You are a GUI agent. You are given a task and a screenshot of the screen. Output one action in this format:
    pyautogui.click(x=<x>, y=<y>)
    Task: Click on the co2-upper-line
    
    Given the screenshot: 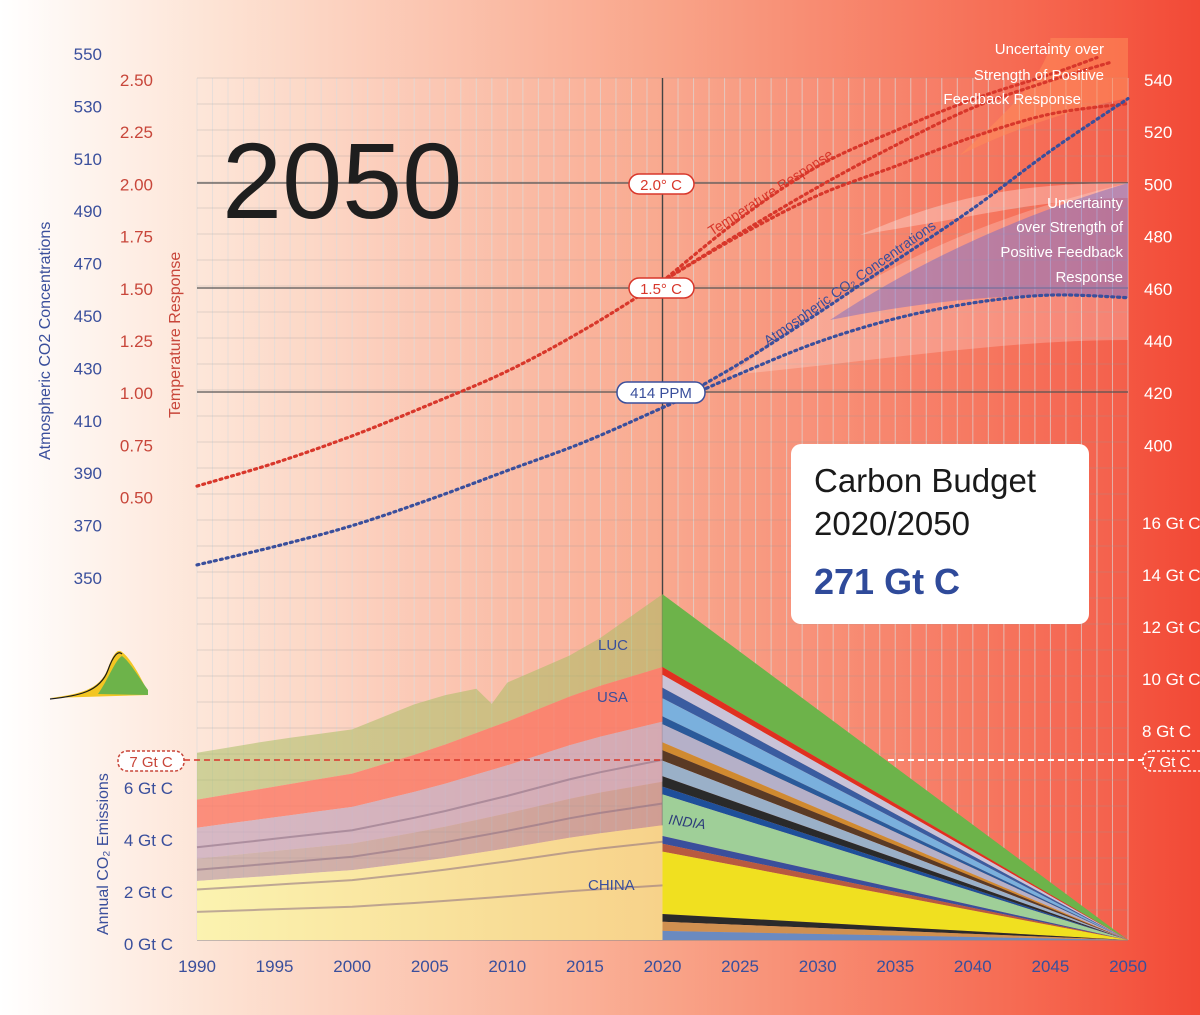 What is the action you would take?
    pyautogui.click(x=895, y=253)
    